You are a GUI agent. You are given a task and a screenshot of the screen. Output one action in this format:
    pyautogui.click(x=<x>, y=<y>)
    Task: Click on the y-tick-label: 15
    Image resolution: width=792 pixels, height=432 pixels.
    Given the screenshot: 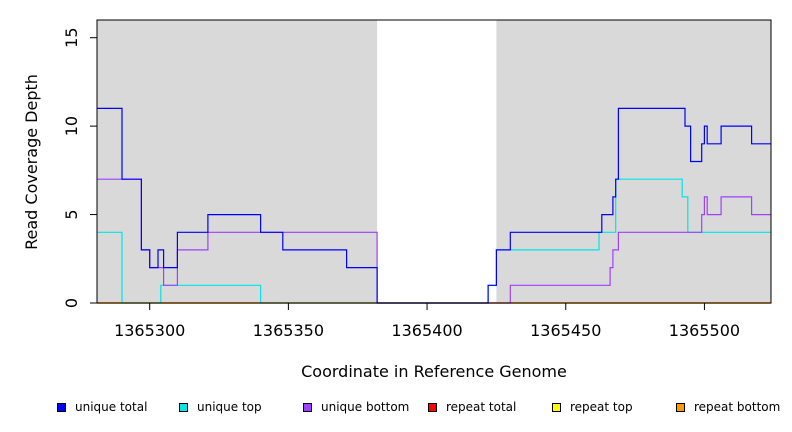 What is the action you would take?
    pyautogui.click(x=71, y=38)
    